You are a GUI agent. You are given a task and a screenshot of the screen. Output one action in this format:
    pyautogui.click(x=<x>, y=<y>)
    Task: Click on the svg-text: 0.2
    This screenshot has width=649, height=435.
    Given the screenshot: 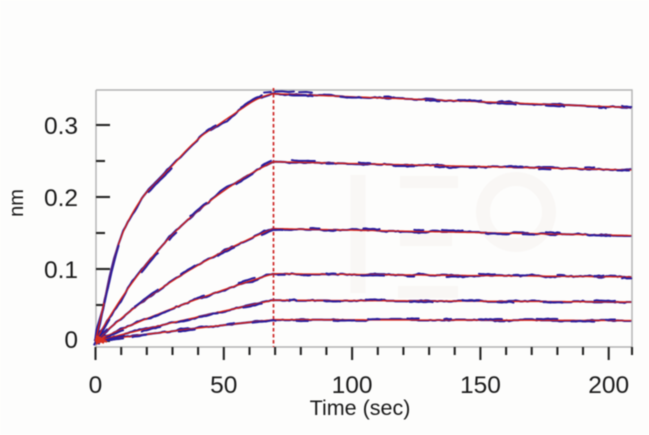 What is the action you would take?
    pyautogui.click(x=61, y=198)
    